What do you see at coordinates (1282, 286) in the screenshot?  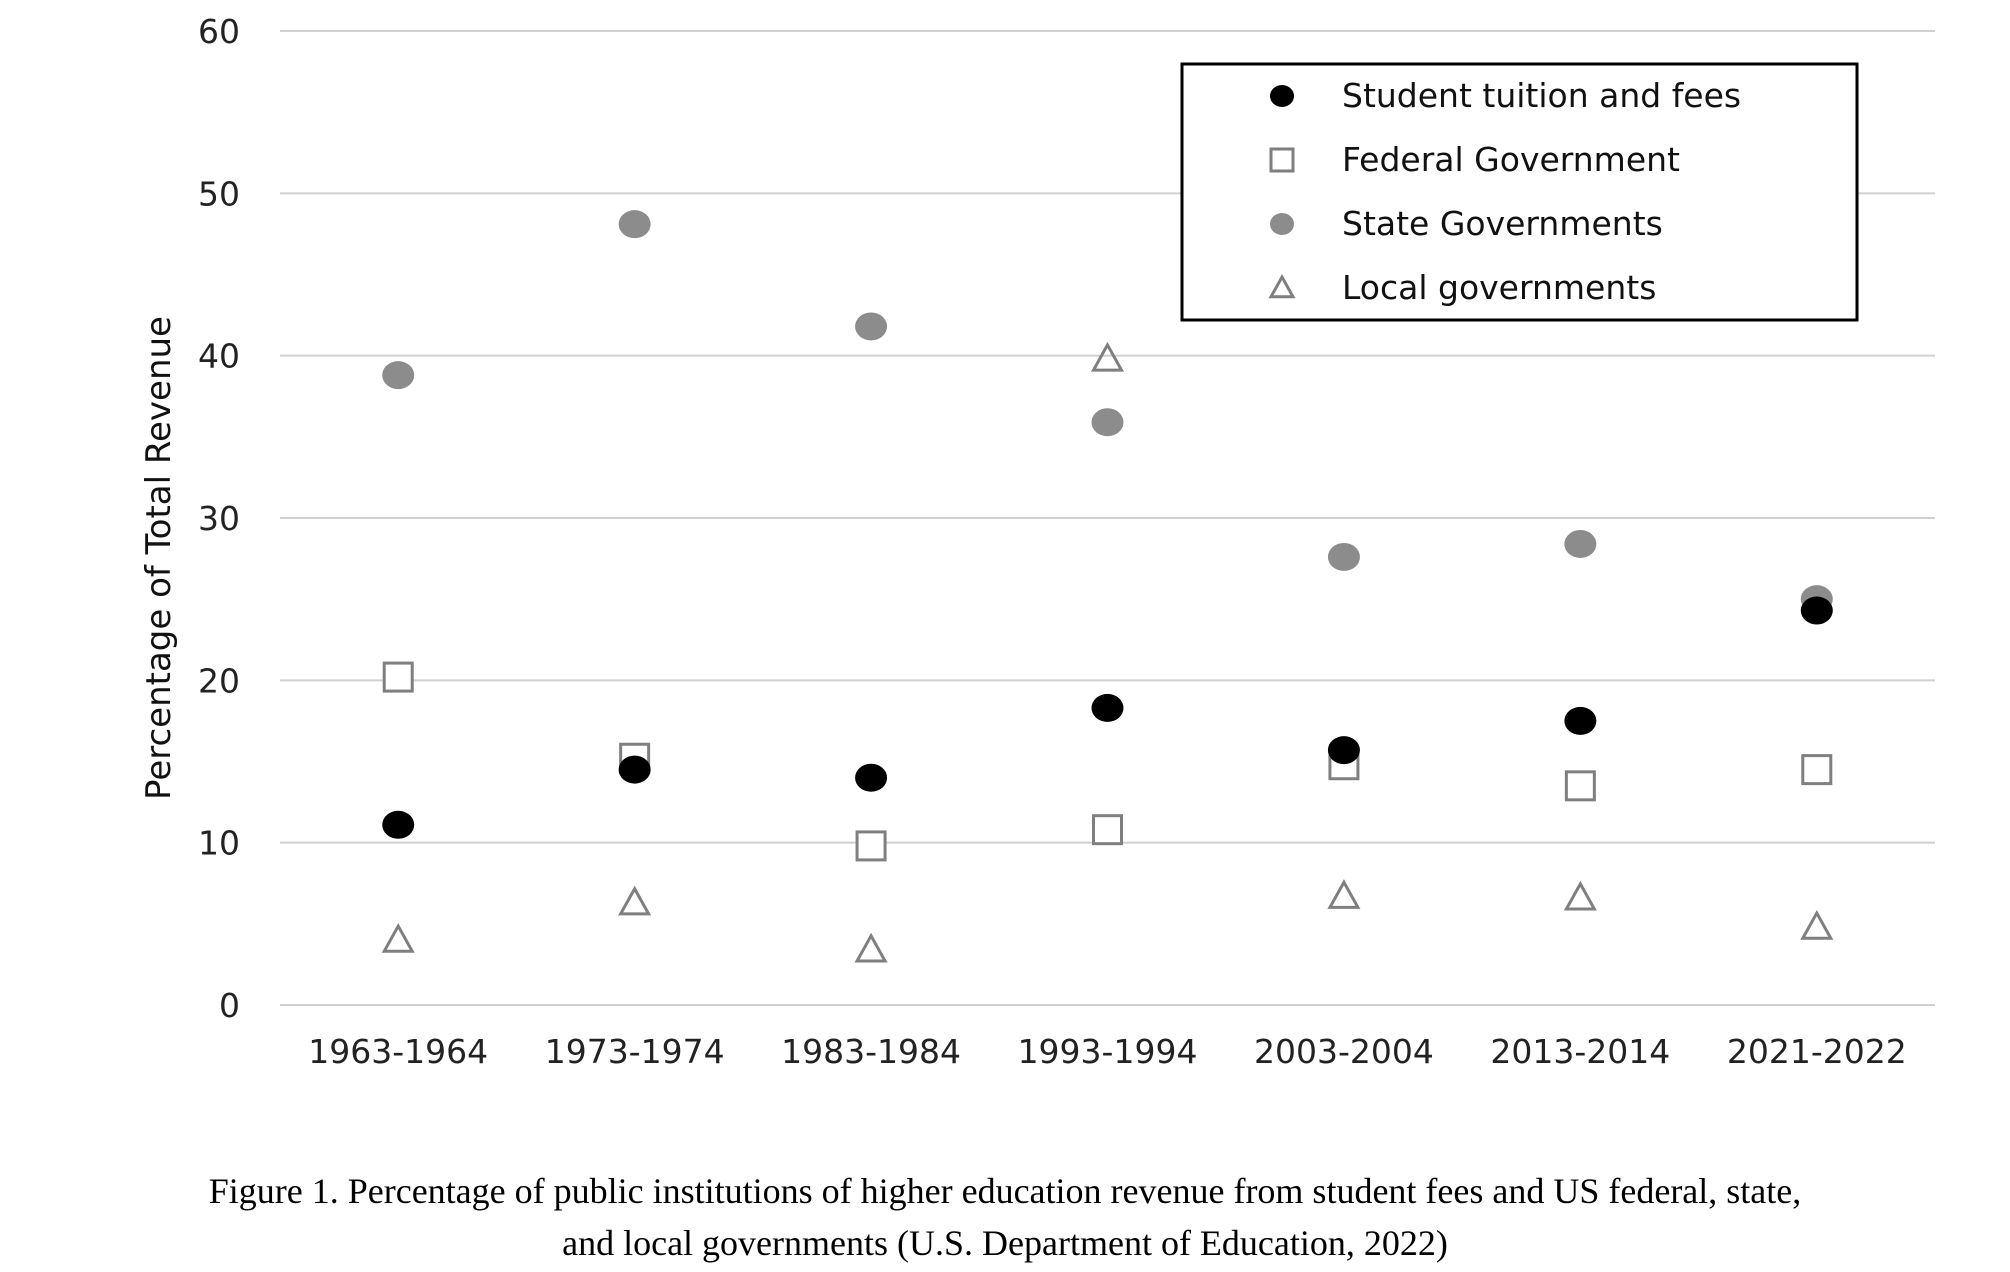 I see `legend-marker-local-governments` at bounding box center [1282, 286].